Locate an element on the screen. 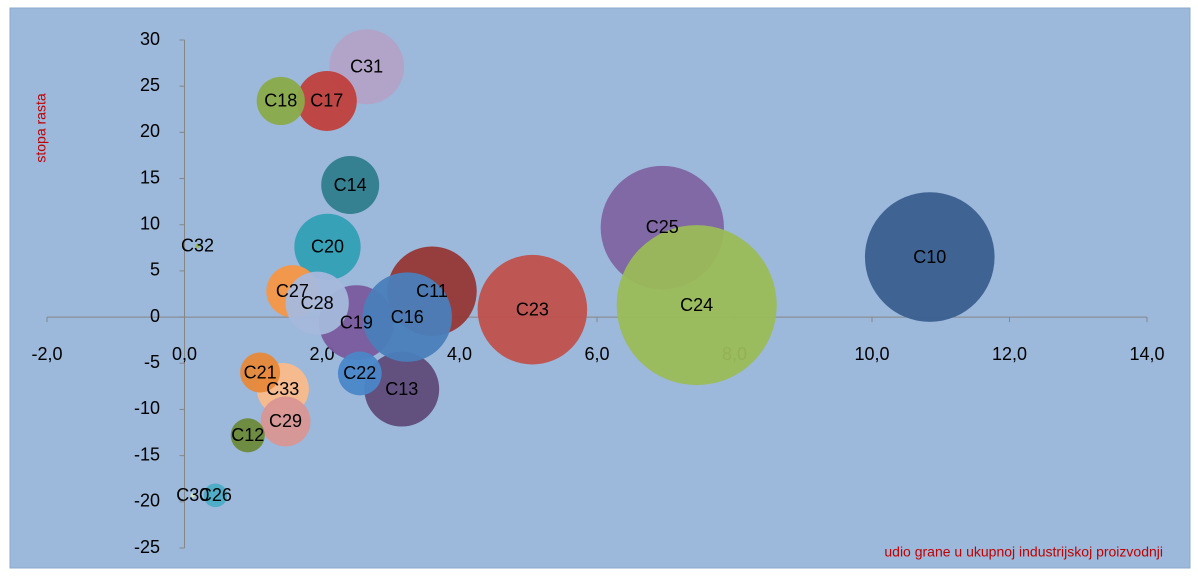  bubble-label: C16 is located at coordinates (407, 317).